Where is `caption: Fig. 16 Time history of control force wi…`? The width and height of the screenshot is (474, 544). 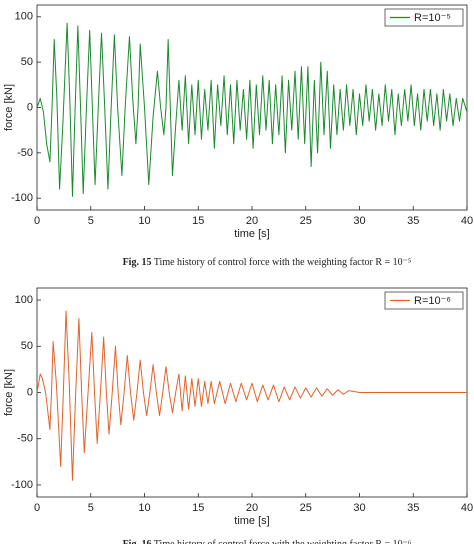 caption: Fig. 16 Time history of control force wi… is located at coordinates (267, 541).